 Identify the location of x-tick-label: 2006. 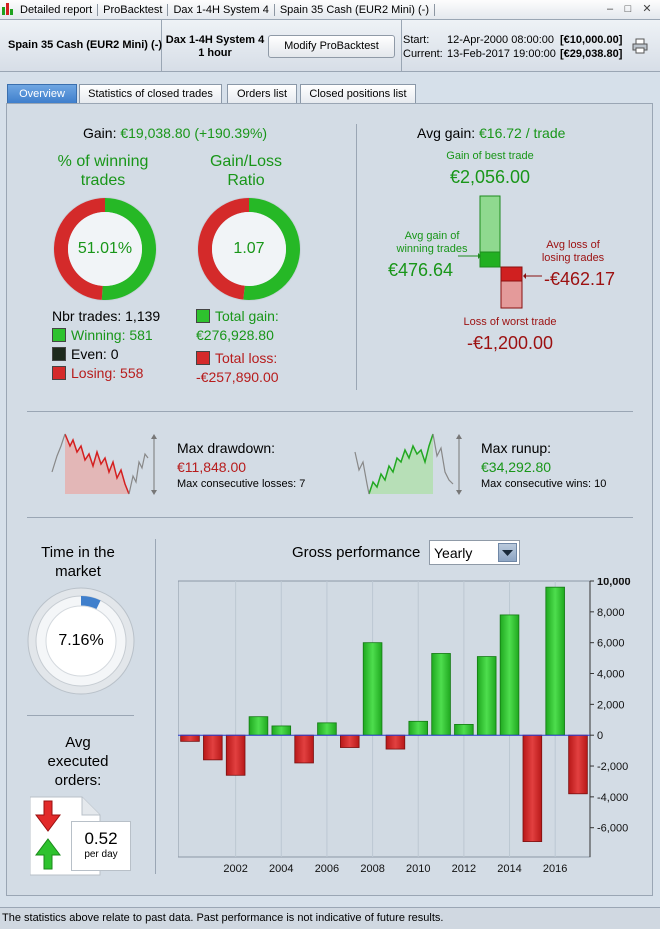
(327, 869).